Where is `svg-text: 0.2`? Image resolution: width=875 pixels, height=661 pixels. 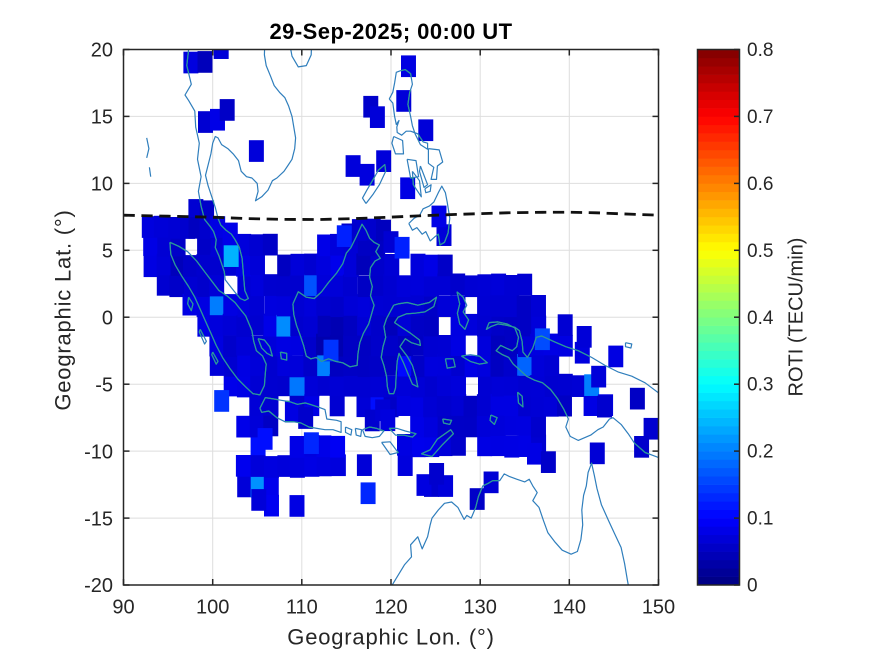
svg-text: 0.2 is located at coordinates (760, 452).